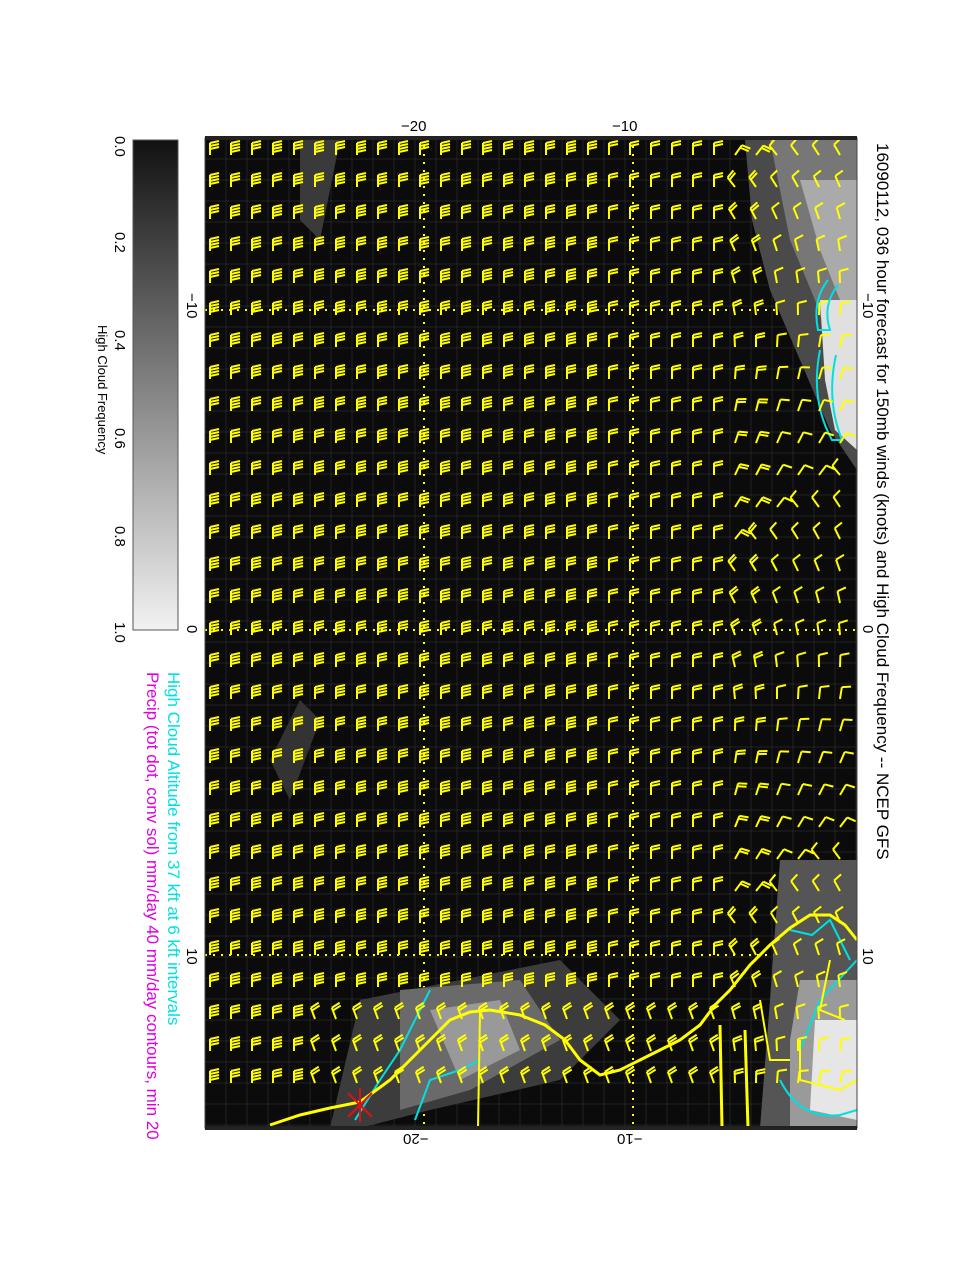 The height and width of the screenshot is (1265, 978). Describe the element at coordinates (531, 138) in the screenshot. I see `top-axis-bar` at that location.